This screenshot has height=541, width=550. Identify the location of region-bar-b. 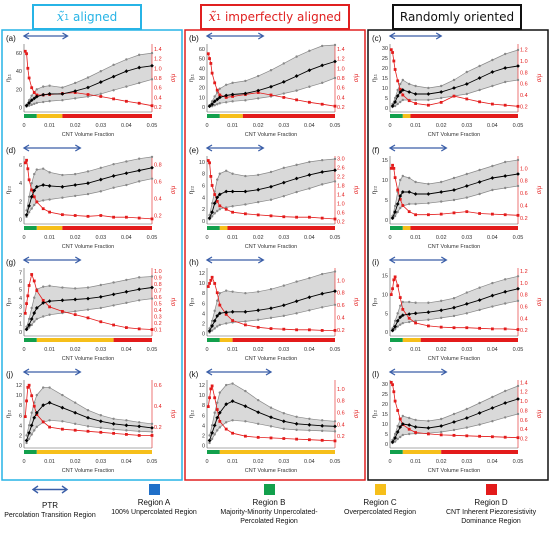
(30, 452).